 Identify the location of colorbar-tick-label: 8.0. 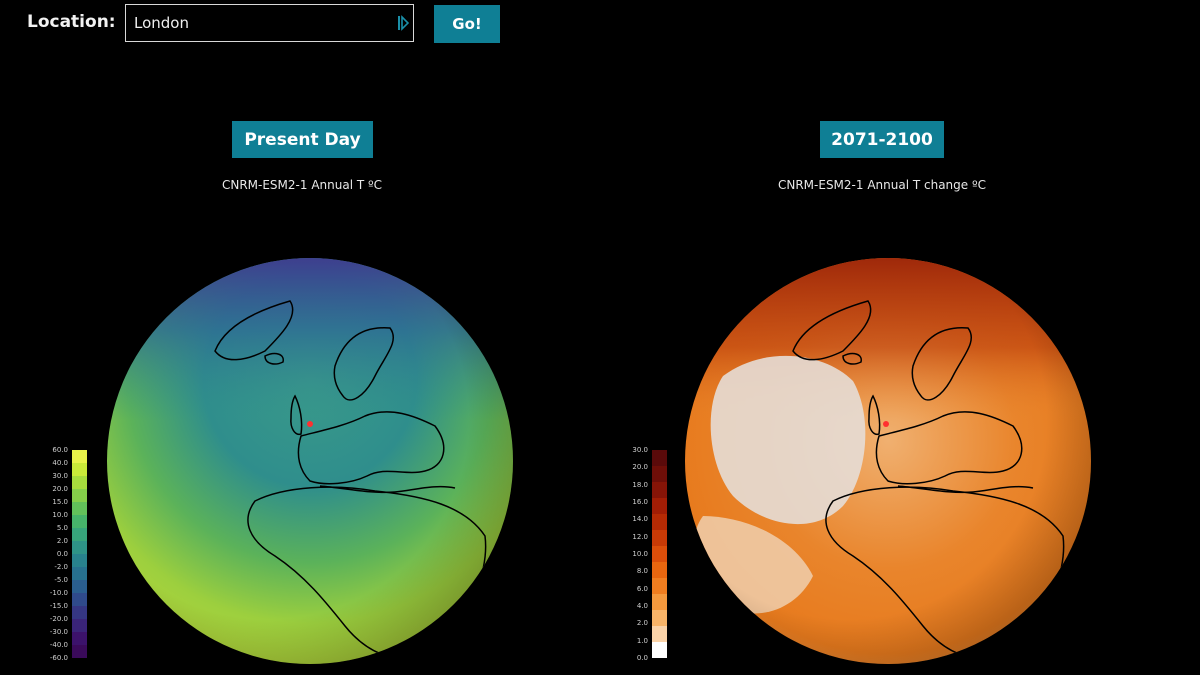
(642, 571).